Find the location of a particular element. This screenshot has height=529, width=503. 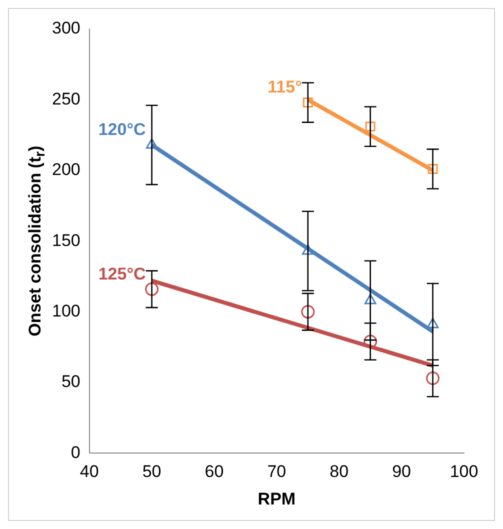

y-tick-label: 100 is located at coordinates (66, 310).